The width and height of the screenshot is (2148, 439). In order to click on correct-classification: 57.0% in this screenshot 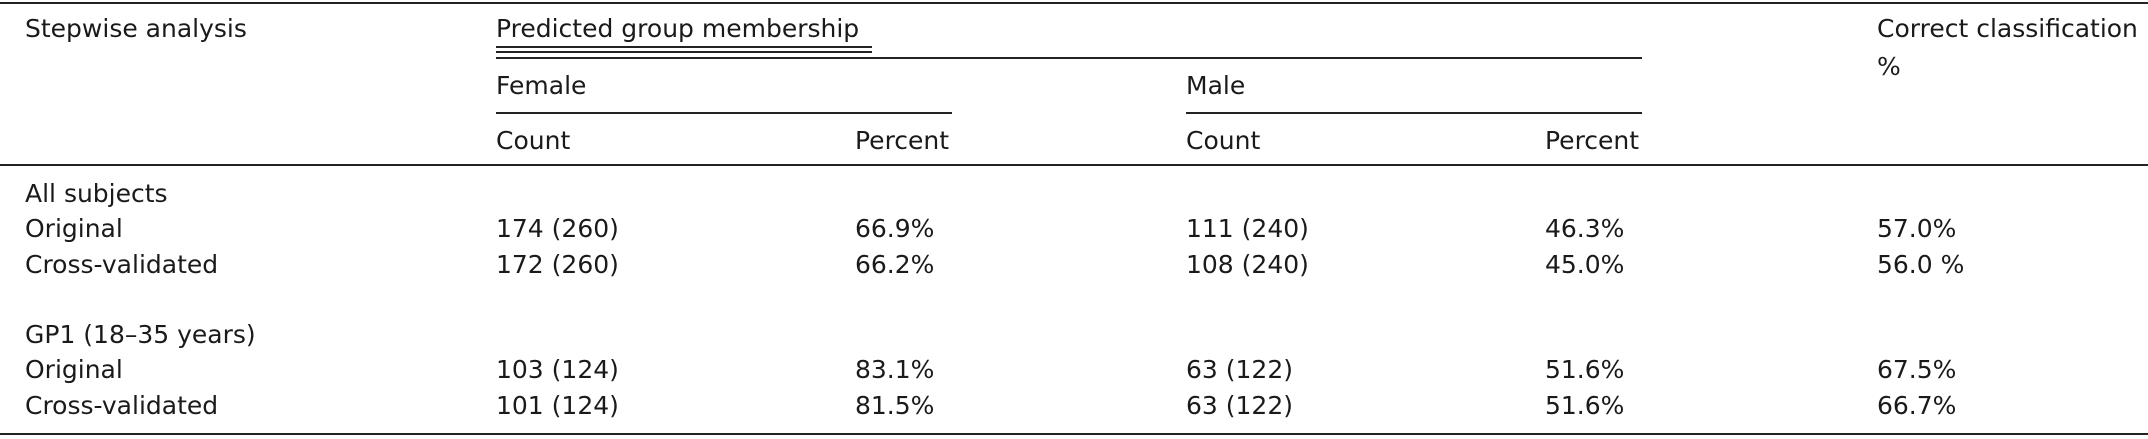, I will do `click(1917, 228)`.